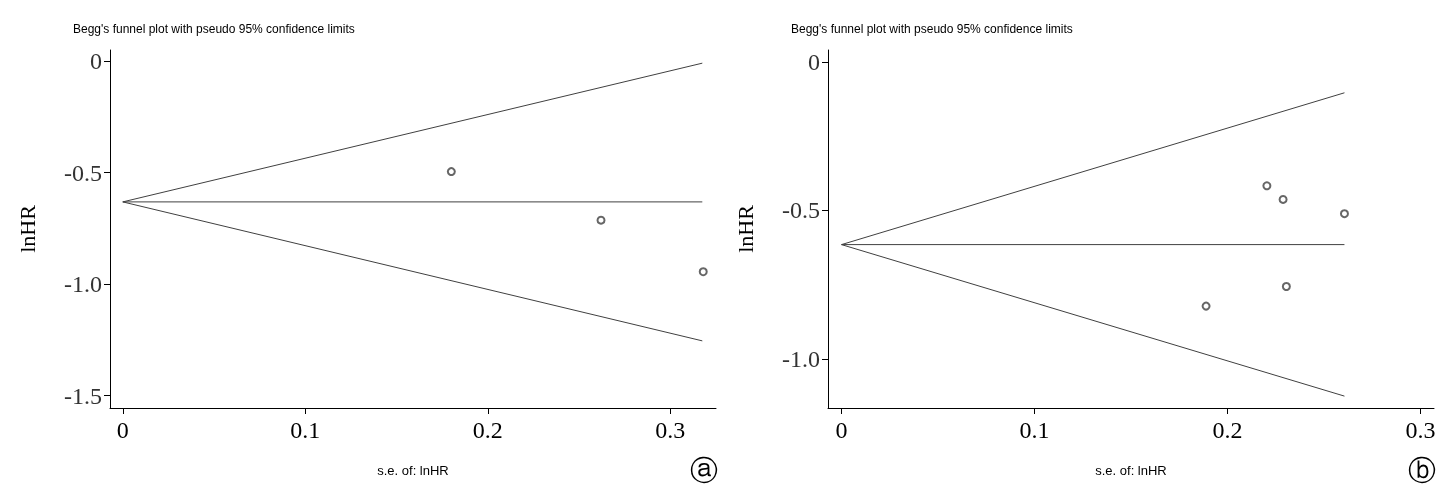 The image size is (1453, 497). I want to click on text: ⓑ, so click(1422, 470).